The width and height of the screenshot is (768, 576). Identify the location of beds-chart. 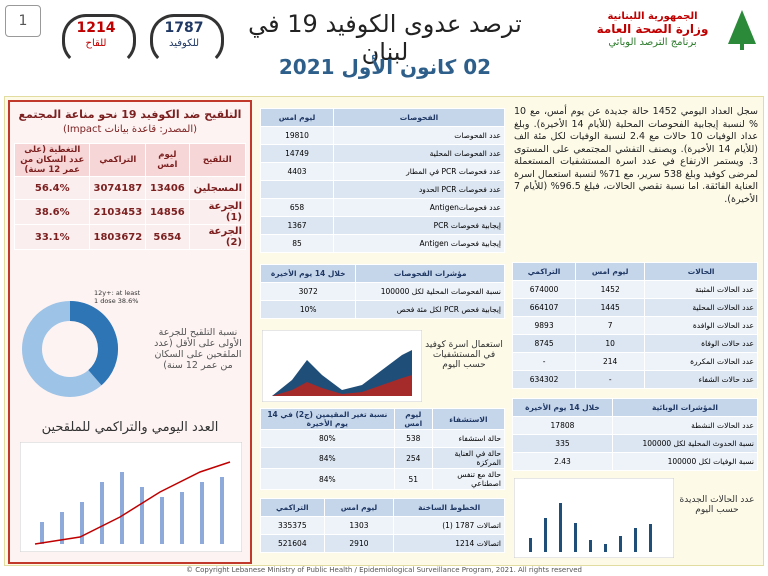
(342, 366).